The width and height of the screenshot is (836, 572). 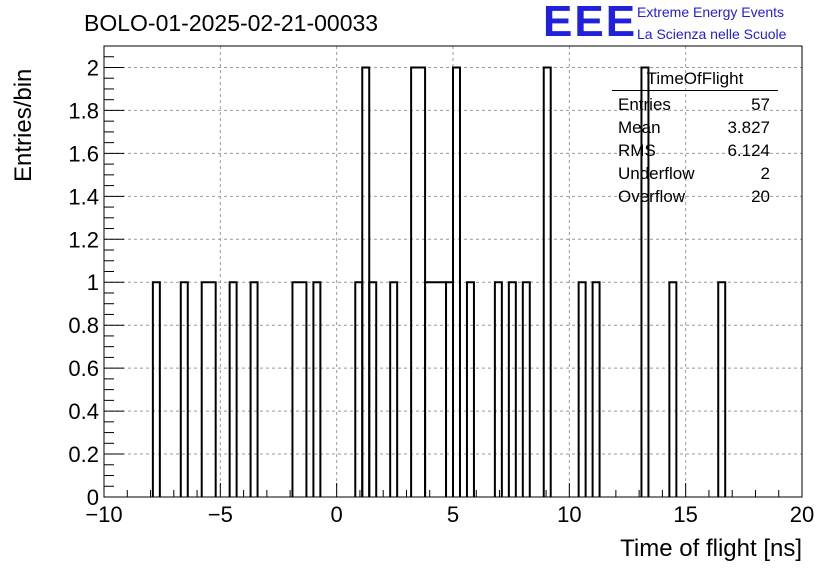 I want to click on x-tick-label: 5, so click(x=453, y=514).